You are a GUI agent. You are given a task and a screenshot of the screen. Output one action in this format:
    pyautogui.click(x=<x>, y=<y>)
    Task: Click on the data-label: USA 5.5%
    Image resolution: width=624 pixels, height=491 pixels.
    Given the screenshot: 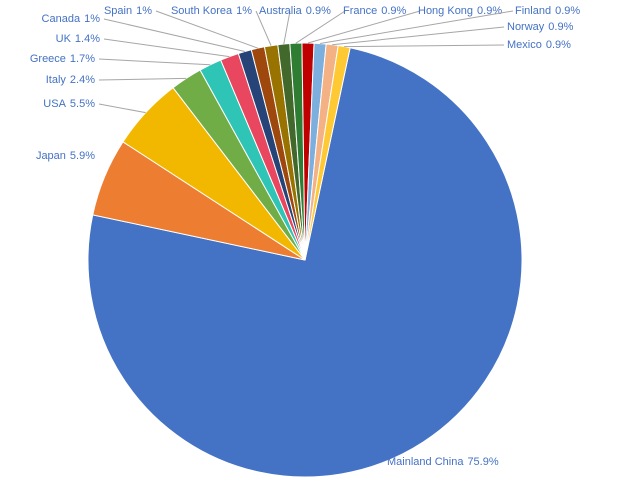 What is the action you would take?
    pyautogui.click(x=69, y=104)
    